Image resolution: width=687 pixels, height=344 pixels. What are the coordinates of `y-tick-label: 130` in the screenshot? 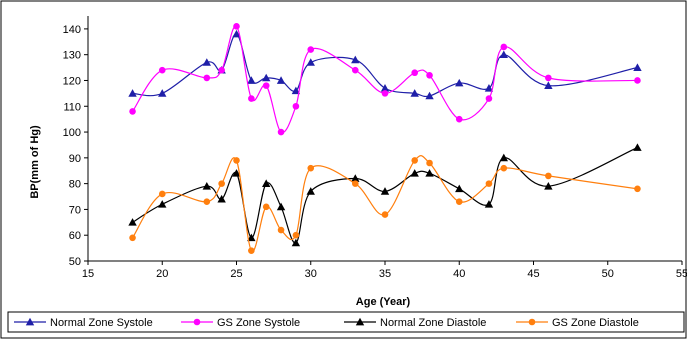 It's located at (72, 56).